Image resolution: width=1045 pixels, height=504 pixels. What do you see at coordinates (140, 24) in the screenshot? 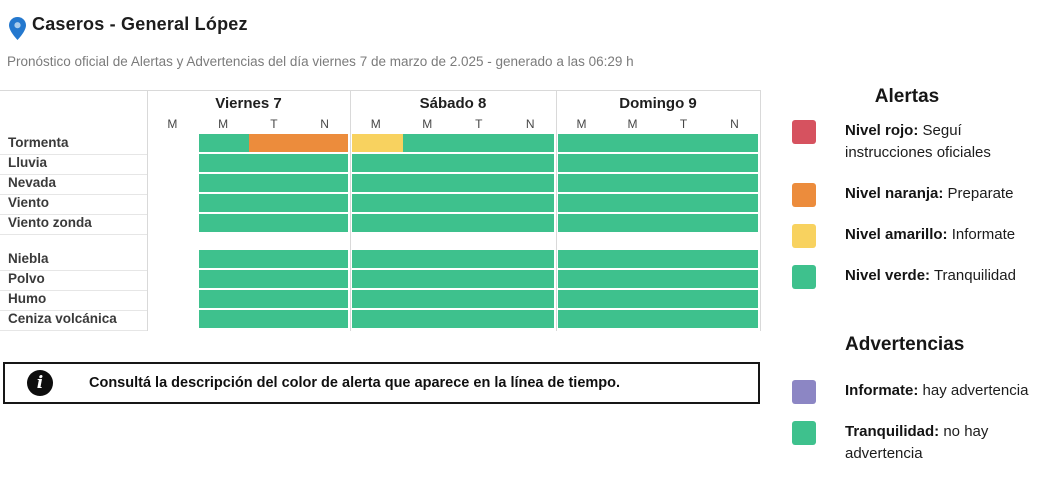
I see `page-title: Caseros - General López` at bounding box center [140, 24].